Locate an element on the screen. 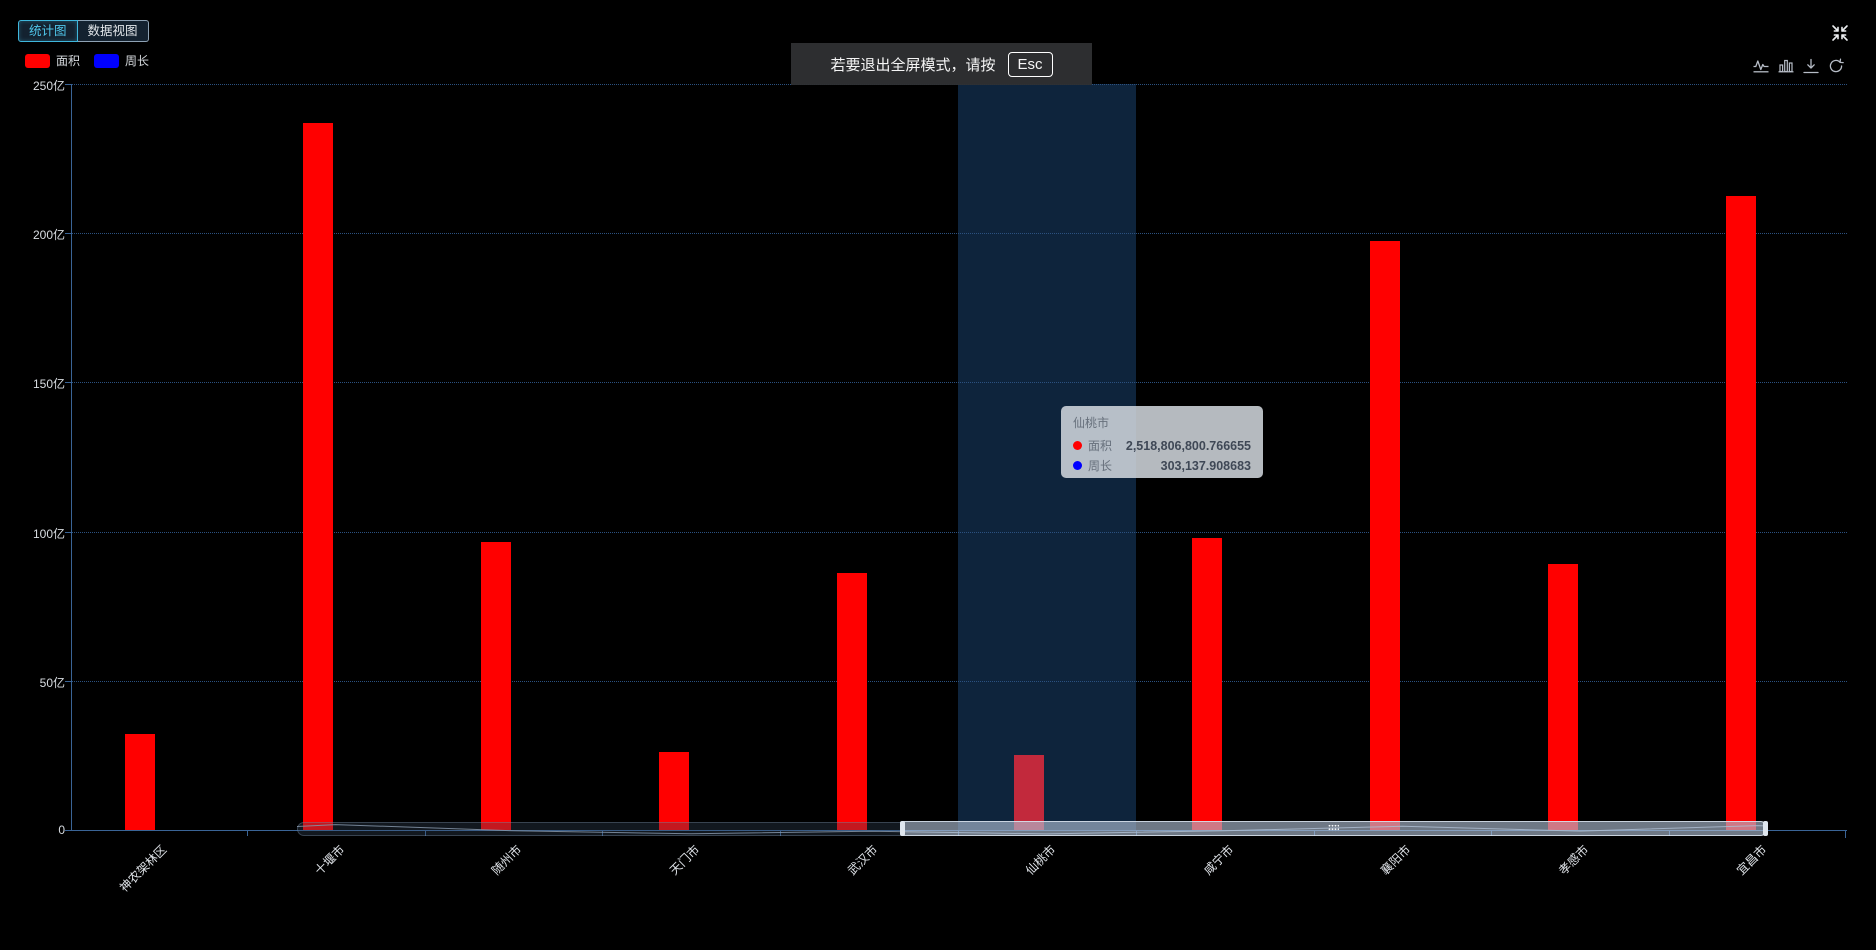 This screenshot has height=950, width=1876. esc-key-badge: Esc is located at coordinates (1030, 64).